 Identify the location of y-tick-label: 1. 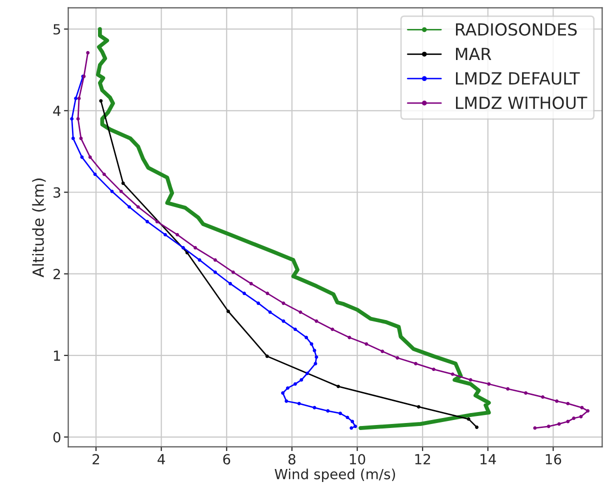
(57, 355).